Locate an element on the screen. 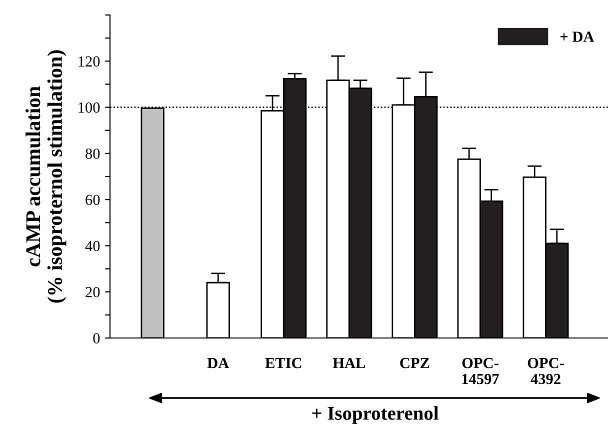  x-tick-label: CPZ is located at coordinates (415, 363).